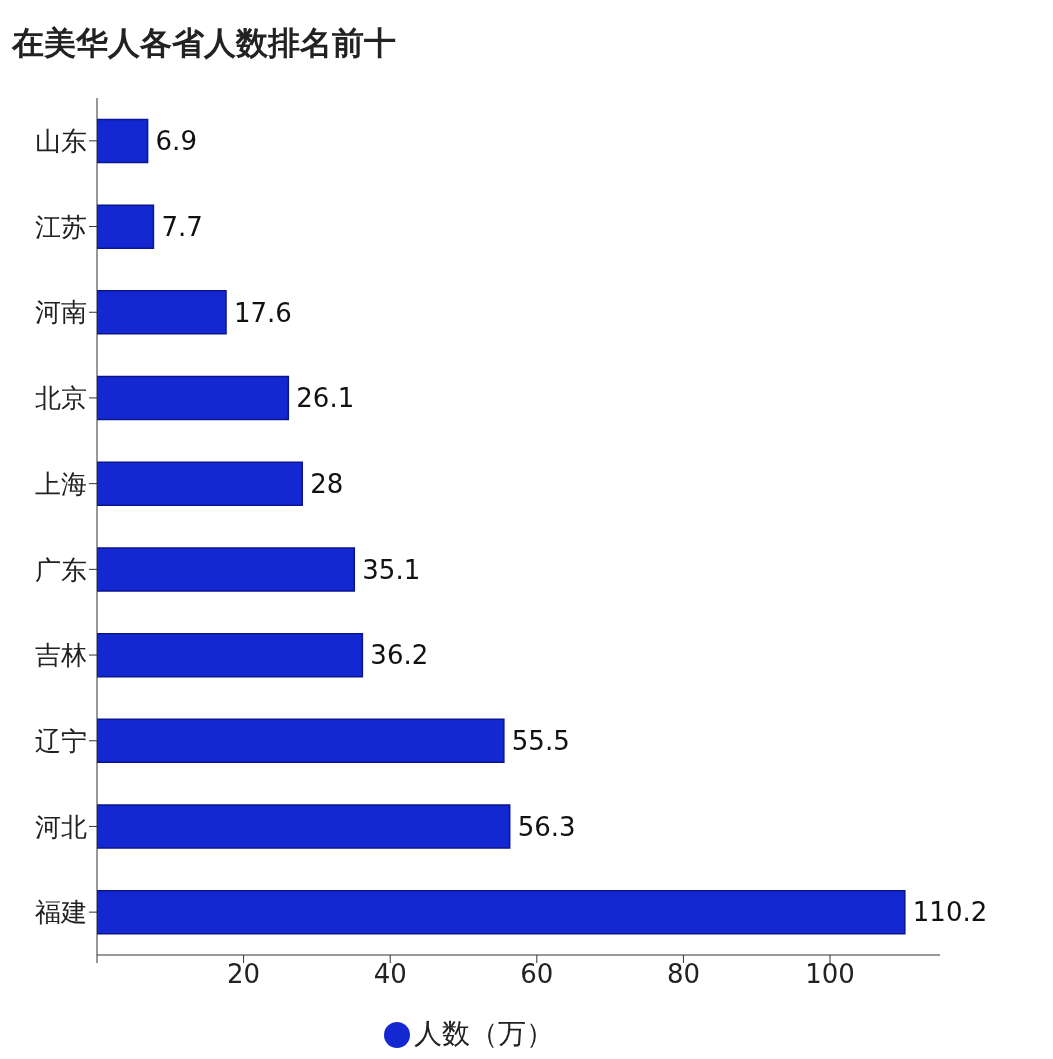  I want to click on chart-title: 在美华人各省人数排名前十, so click(204, 43).